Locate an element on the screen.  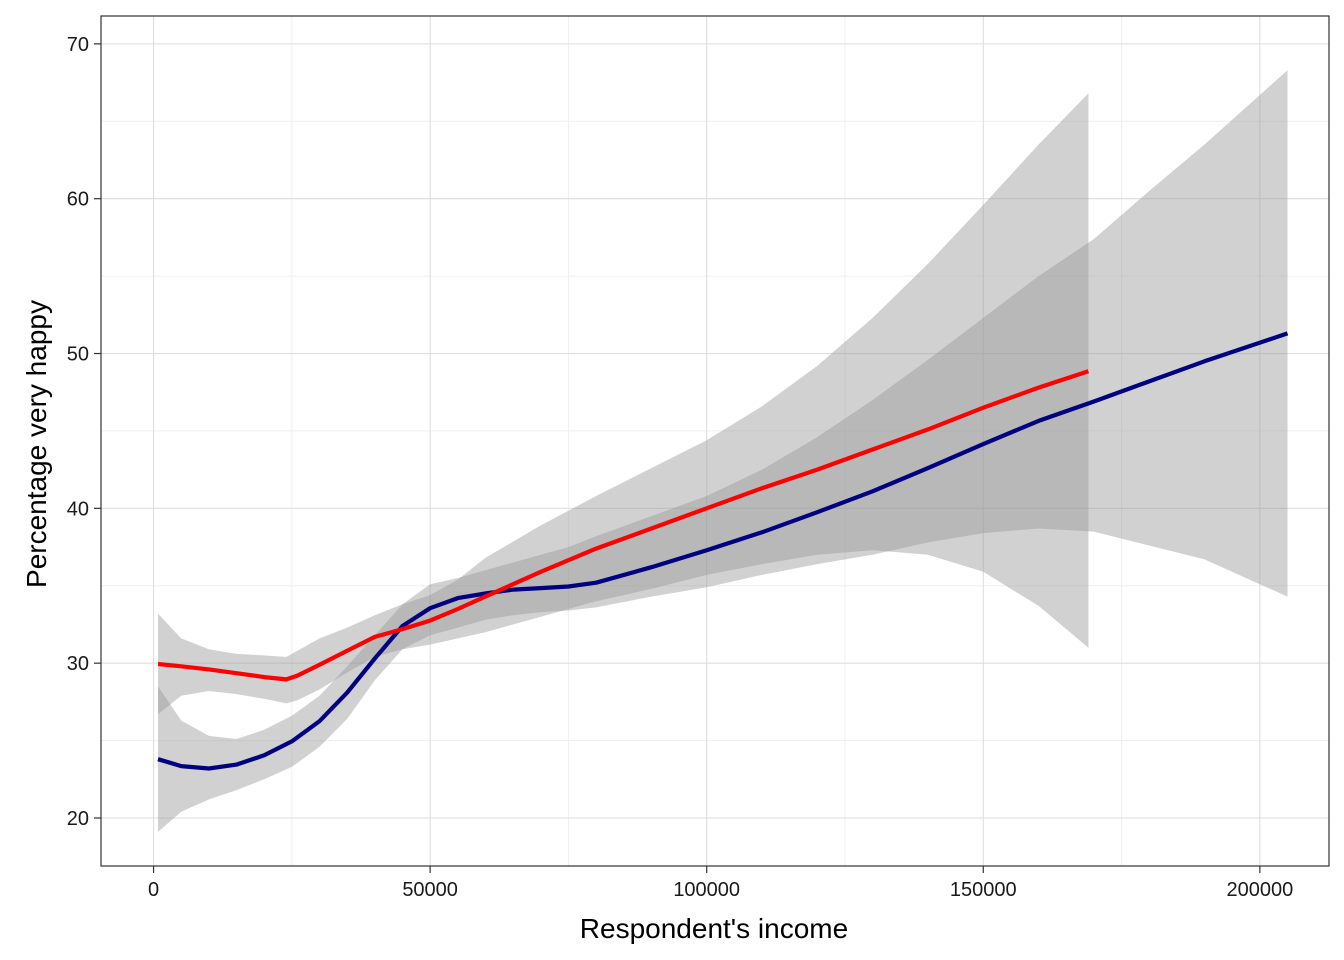
y-tick-label: 60 is located at coordinates (78, 200).